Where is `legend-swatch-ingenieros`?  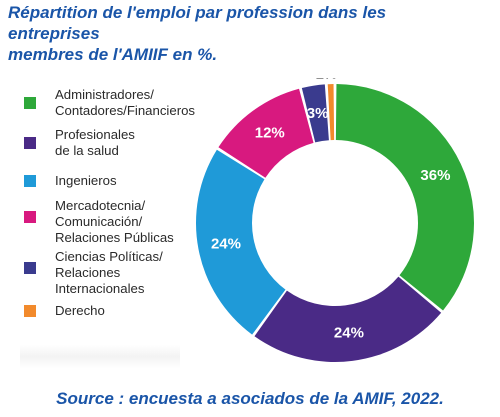 legend-swatch-ingenieros is located at coordinates (30, 181).